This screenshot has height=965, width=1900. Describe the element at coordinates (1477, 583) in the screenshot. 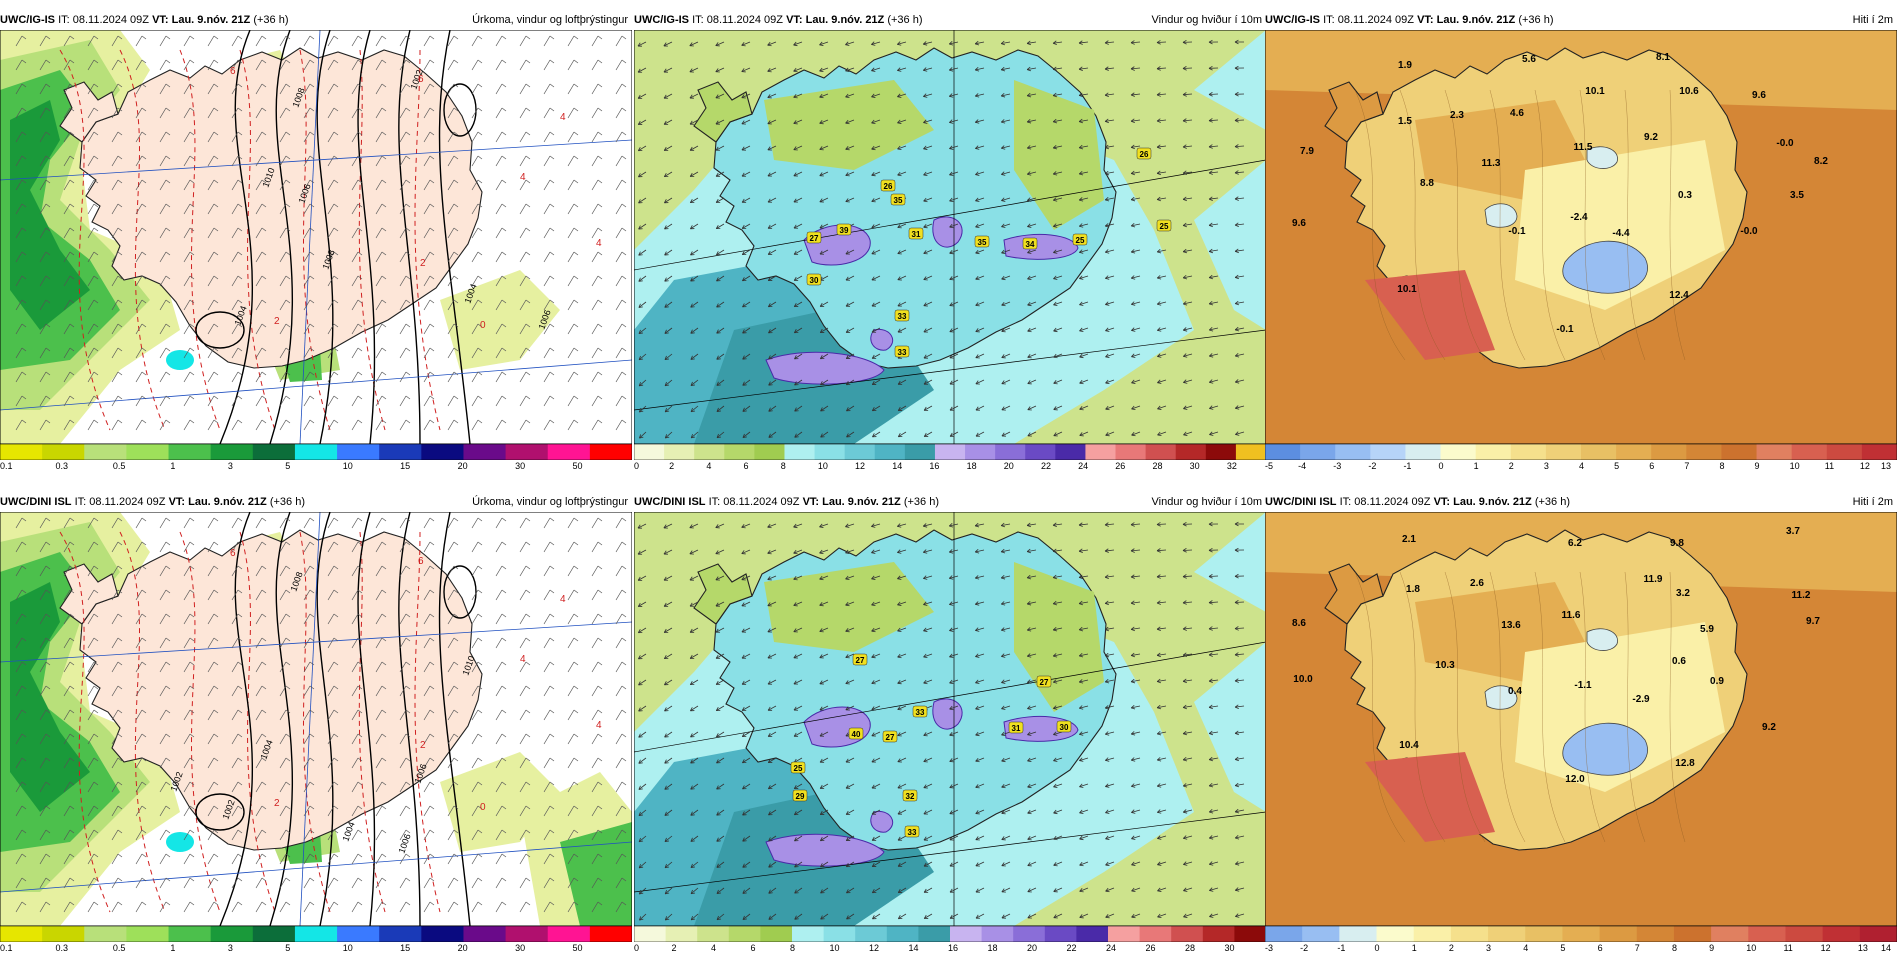

I see `temp-value: 2.6` at that location.